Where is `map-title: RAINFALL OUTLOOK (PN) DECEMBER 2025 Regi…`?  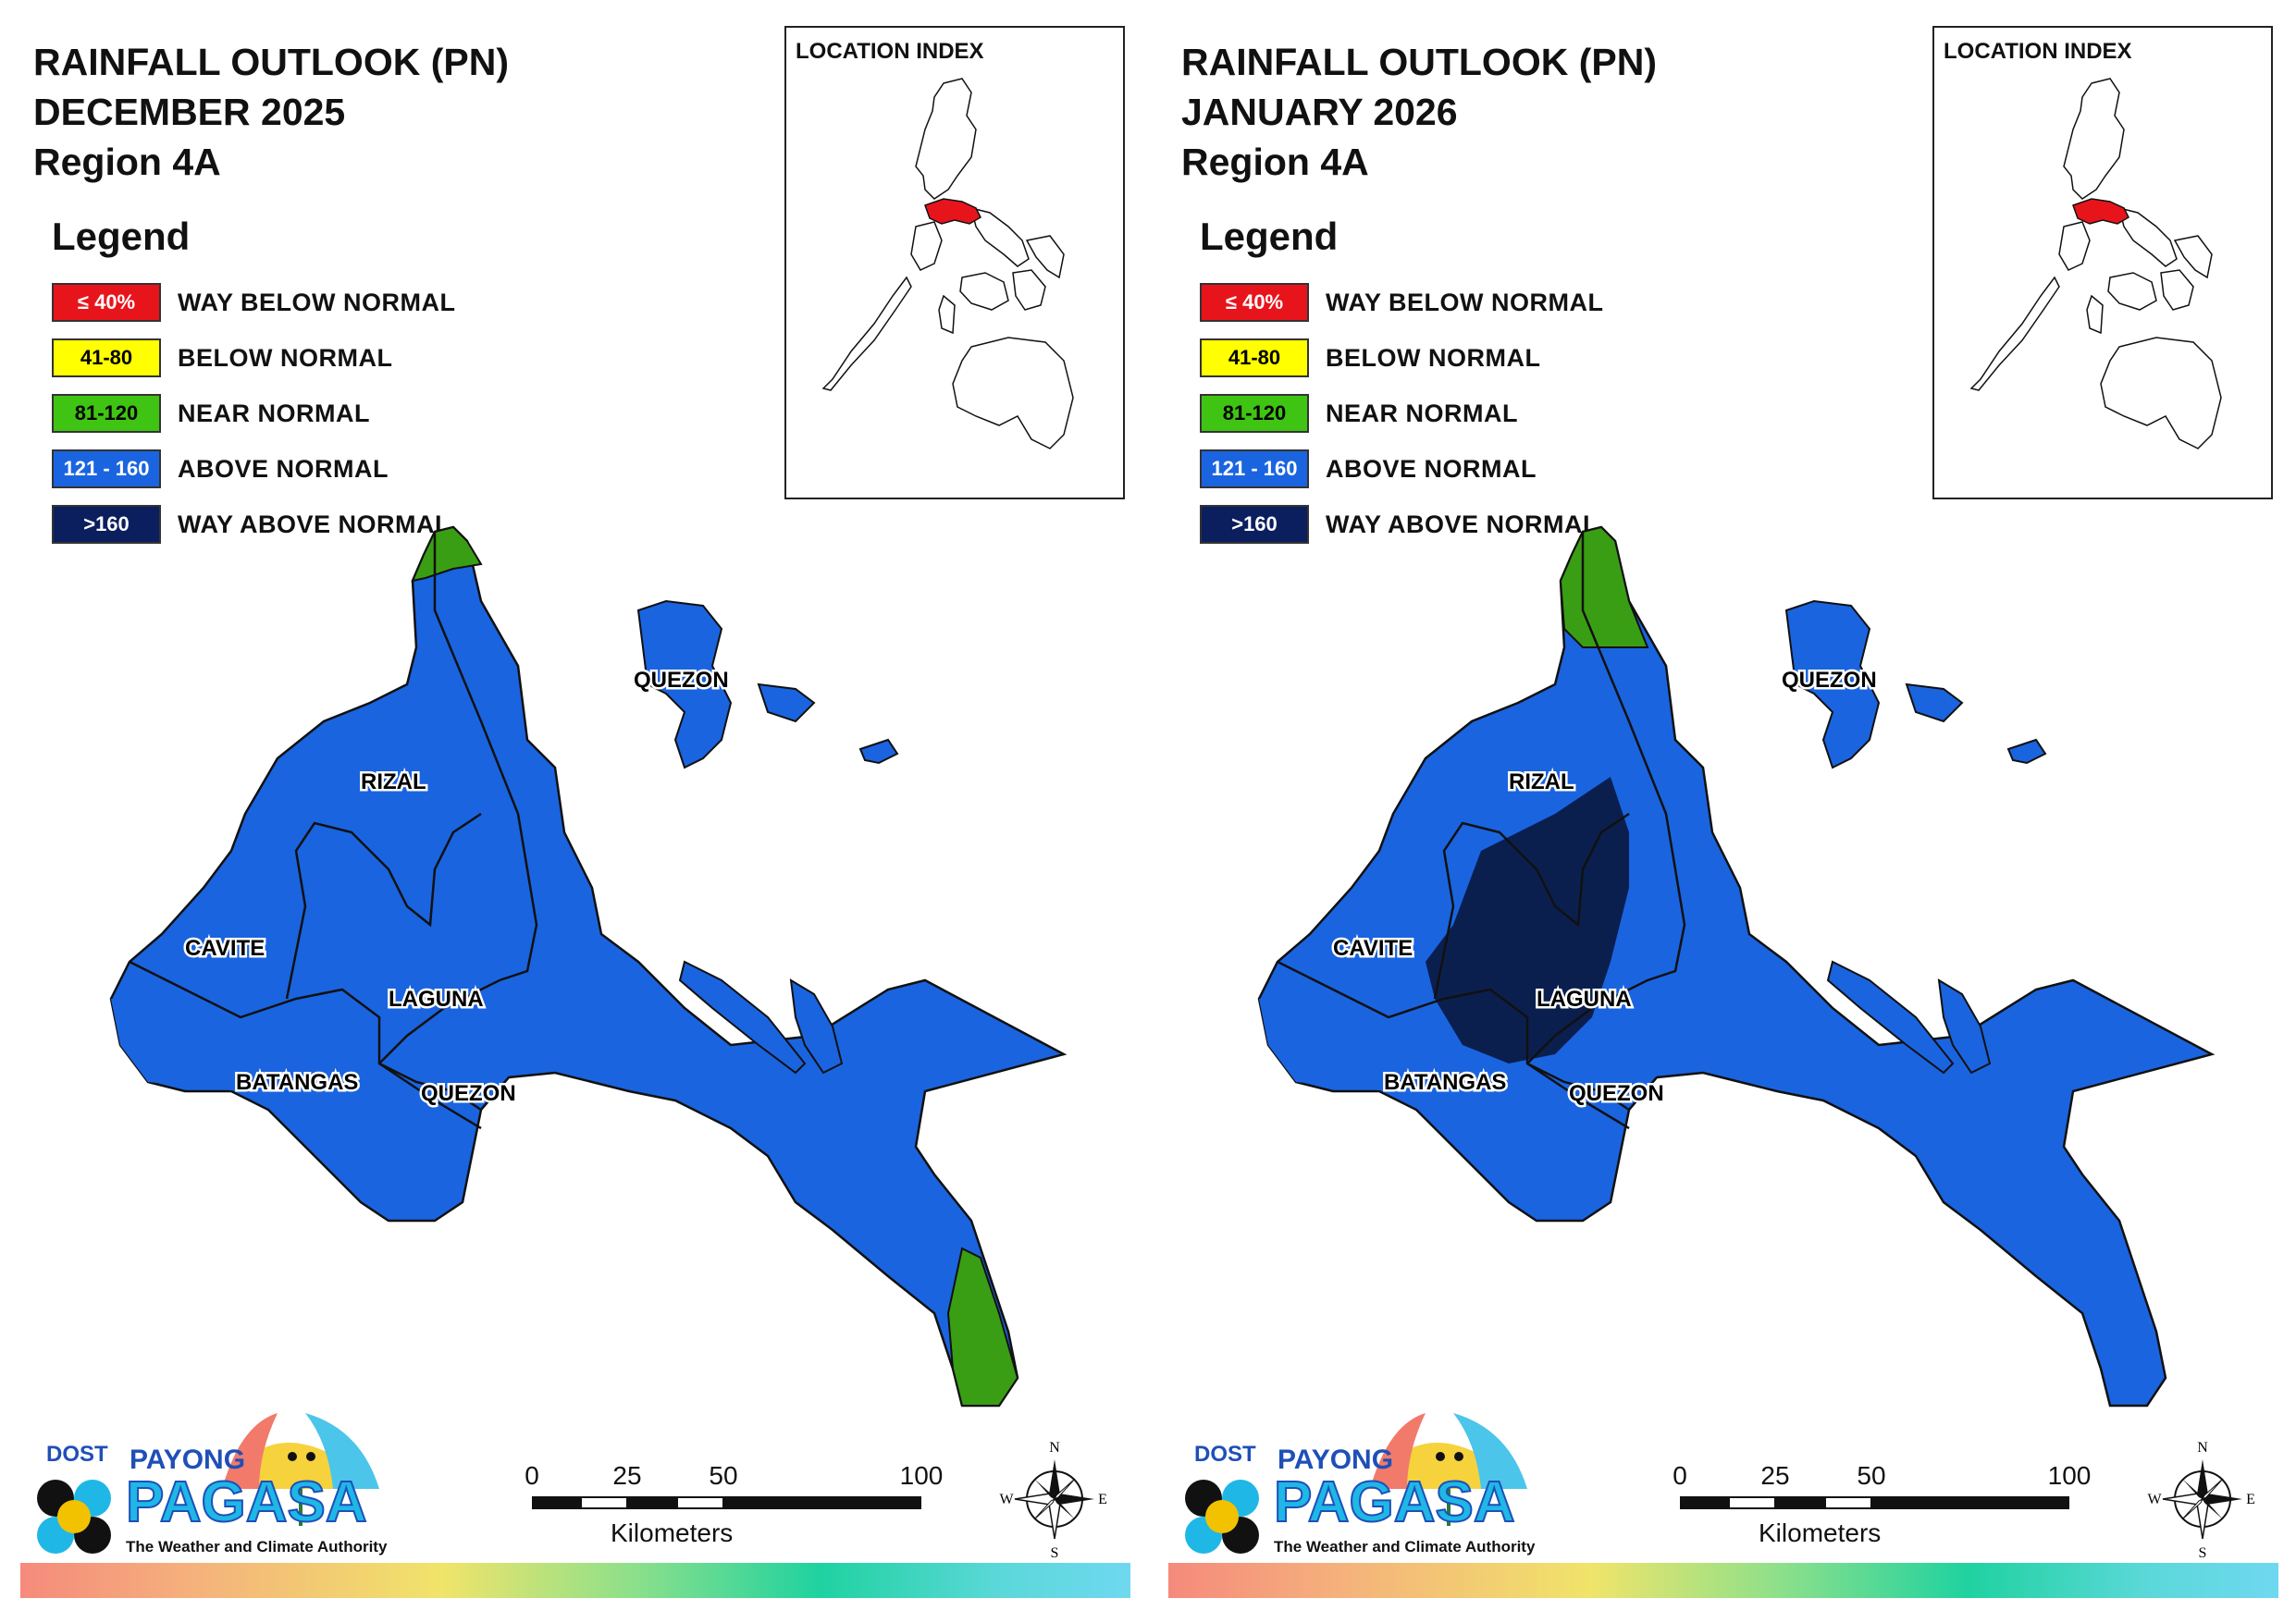 map-title: RAINFALL OUTLOOK (PN) DECEMBER 2025 Regi… is located at coordinates (271, 112).